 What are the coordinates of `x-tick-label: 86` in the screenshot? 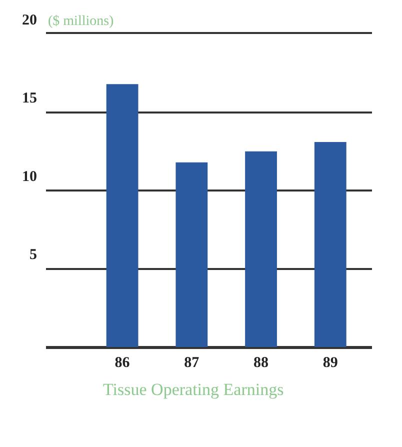 It's located at (122, 363).